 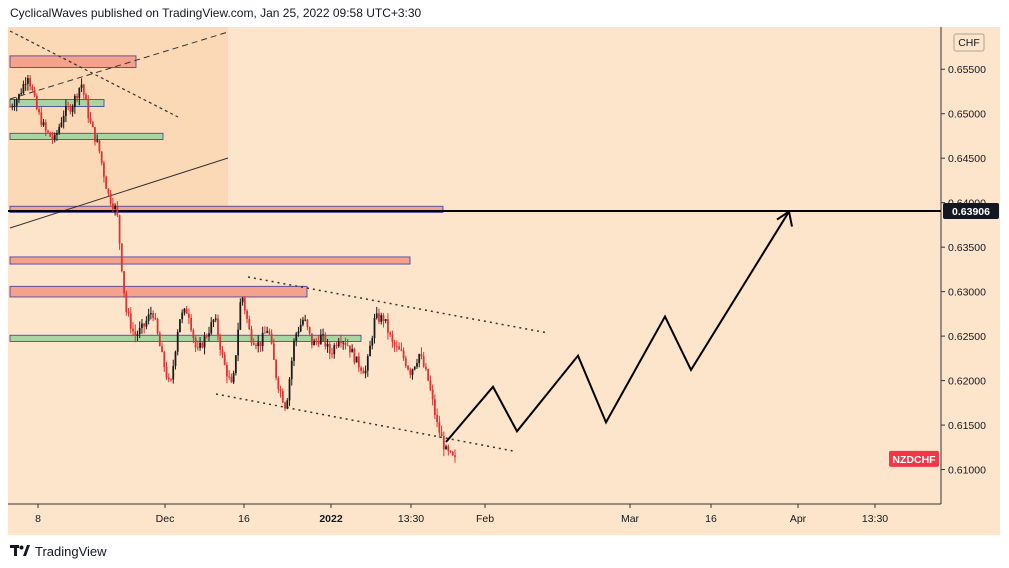 What do you see at coordinates (971, 211) in the screenshot?
I see `current-price-badge` at bounding box center [971, 211].